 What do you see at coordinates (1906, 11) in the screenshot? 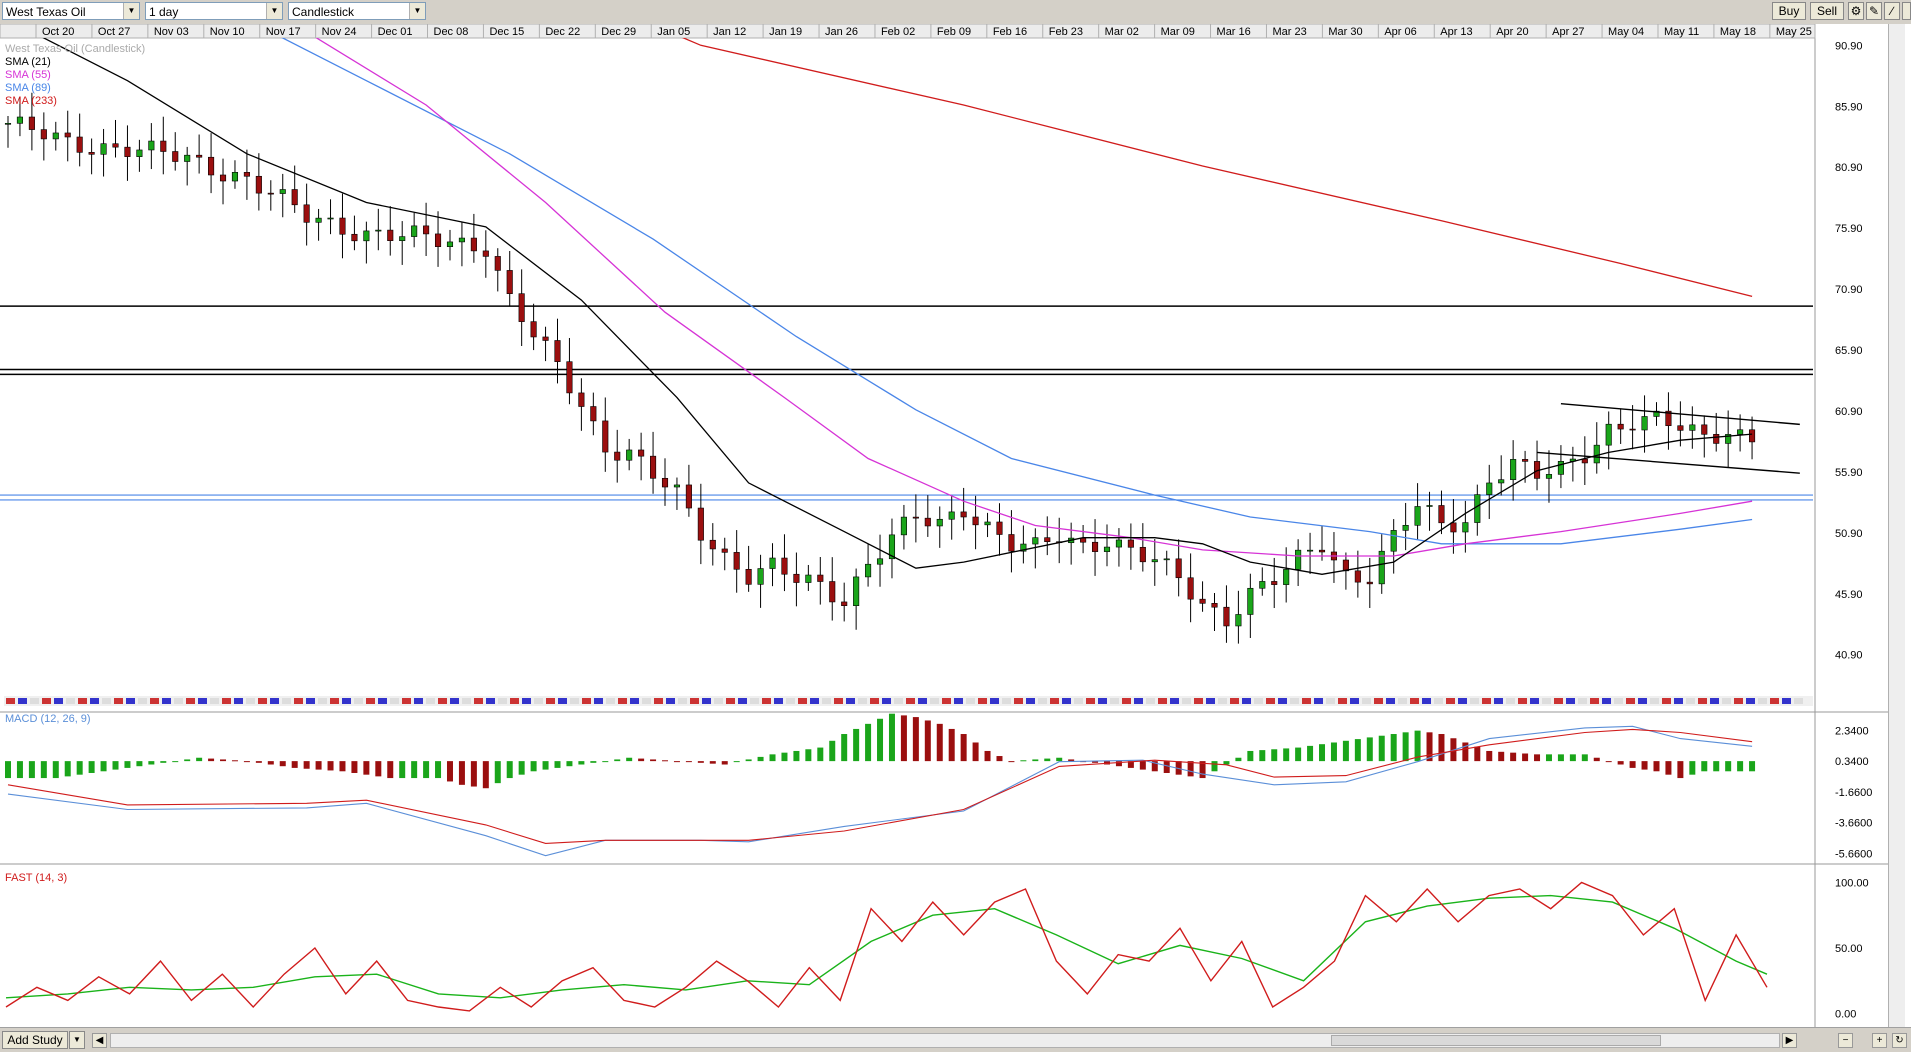
I see `cursor-icon` at bounding box center [1906, 11].